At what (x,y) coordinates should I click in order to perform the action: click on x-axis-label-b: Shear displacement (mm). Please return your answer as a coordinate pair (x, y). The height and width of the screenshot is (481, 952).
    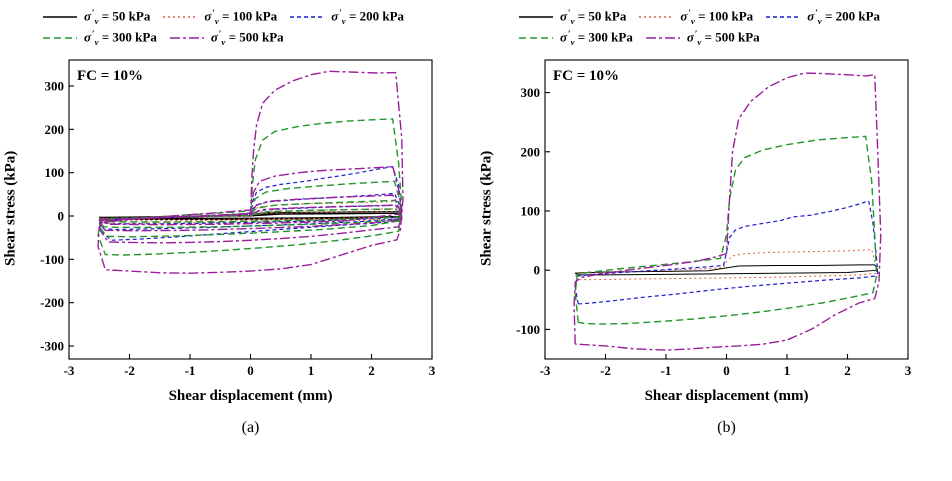
    Looking at the image, I should click on (726, 396).